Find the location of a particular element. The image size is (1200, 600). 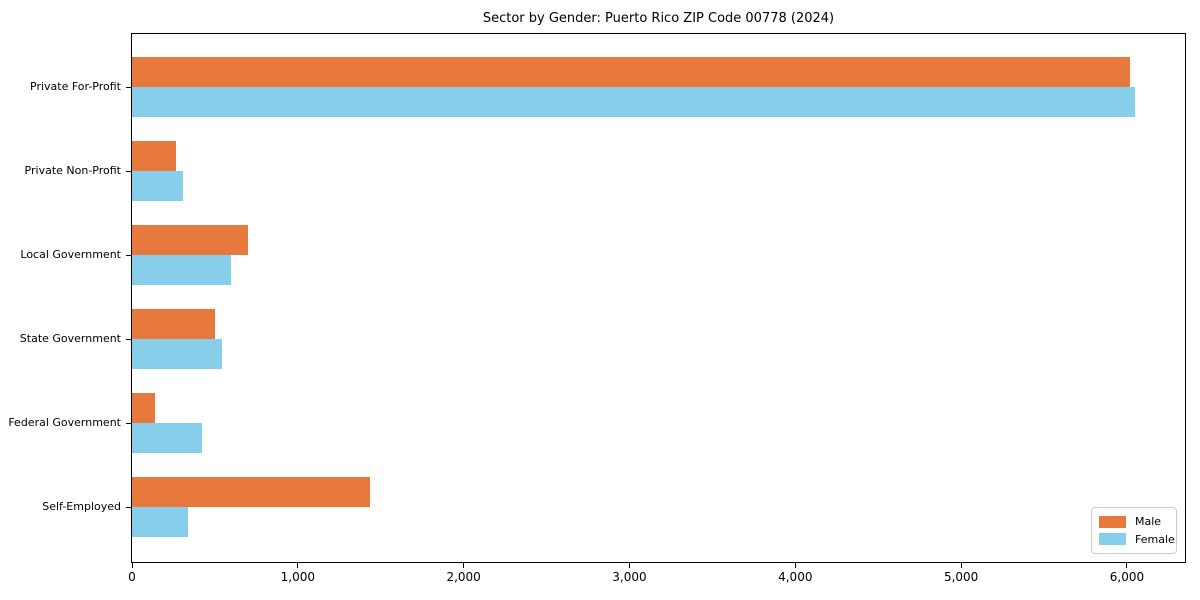

bar-male-private-non-profit is located at coordinates (154, 156).